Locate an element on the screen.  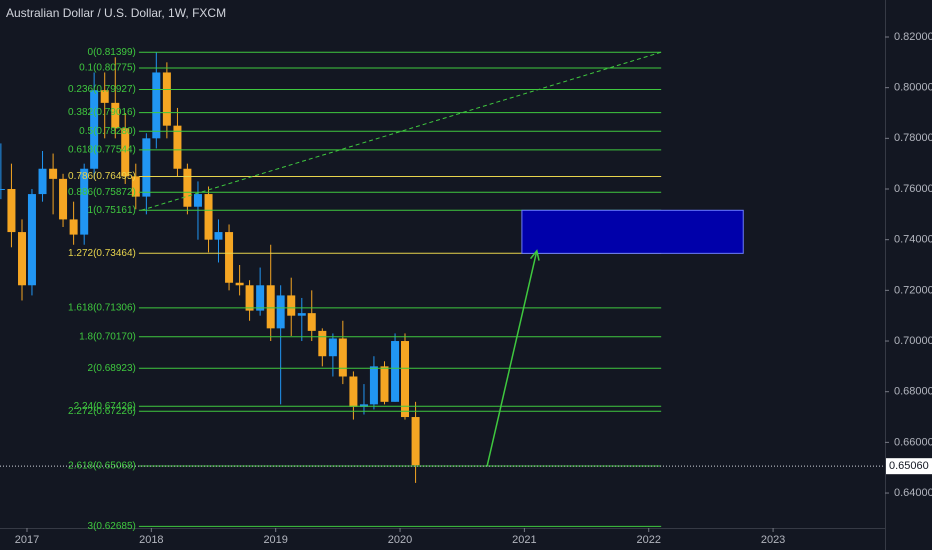
fib-label: 1.272(0.73464) is located at coordinates (102, 253).